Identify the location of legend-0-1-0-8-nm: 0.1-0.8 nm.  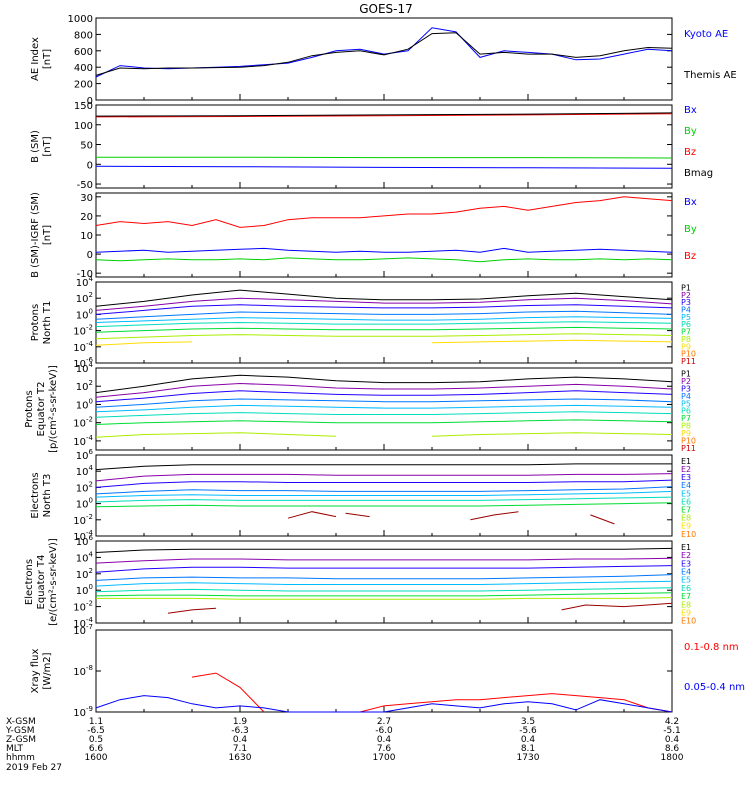
(711, 647).